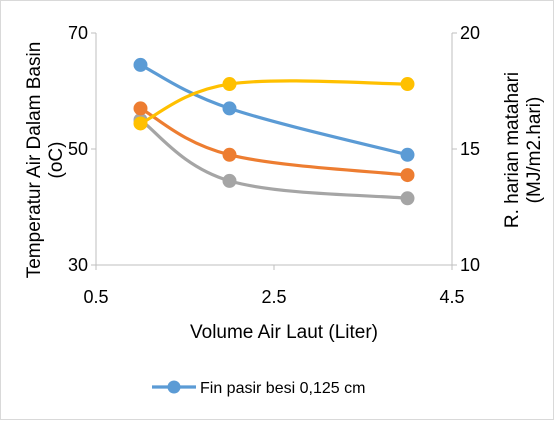  I want to click on y2-tick-label: 20, so click(470, 33).